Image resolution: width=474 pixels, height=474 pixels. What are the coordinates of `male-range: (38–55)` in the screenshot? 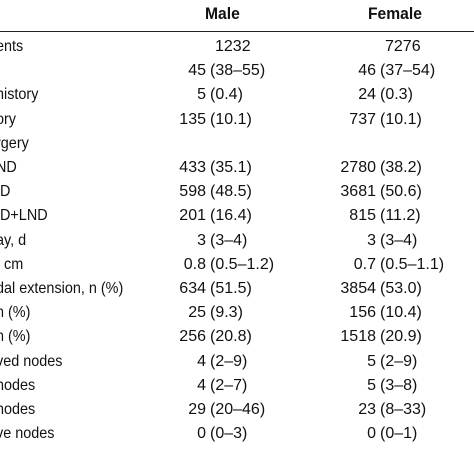 It's located at (238, 71).